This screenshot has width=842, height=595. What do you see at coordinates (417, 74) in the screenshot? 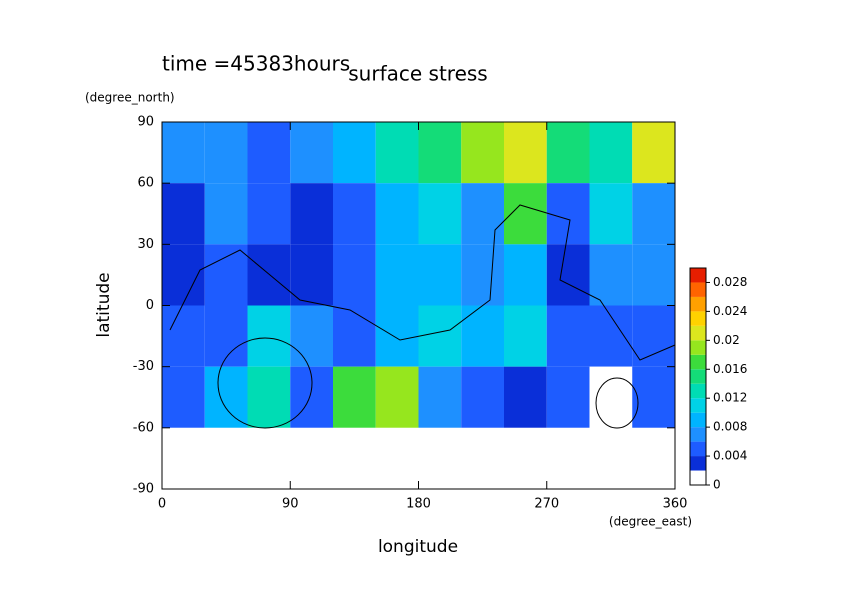
I see `chart-title: surface stress` at bounding box center [417, 74].